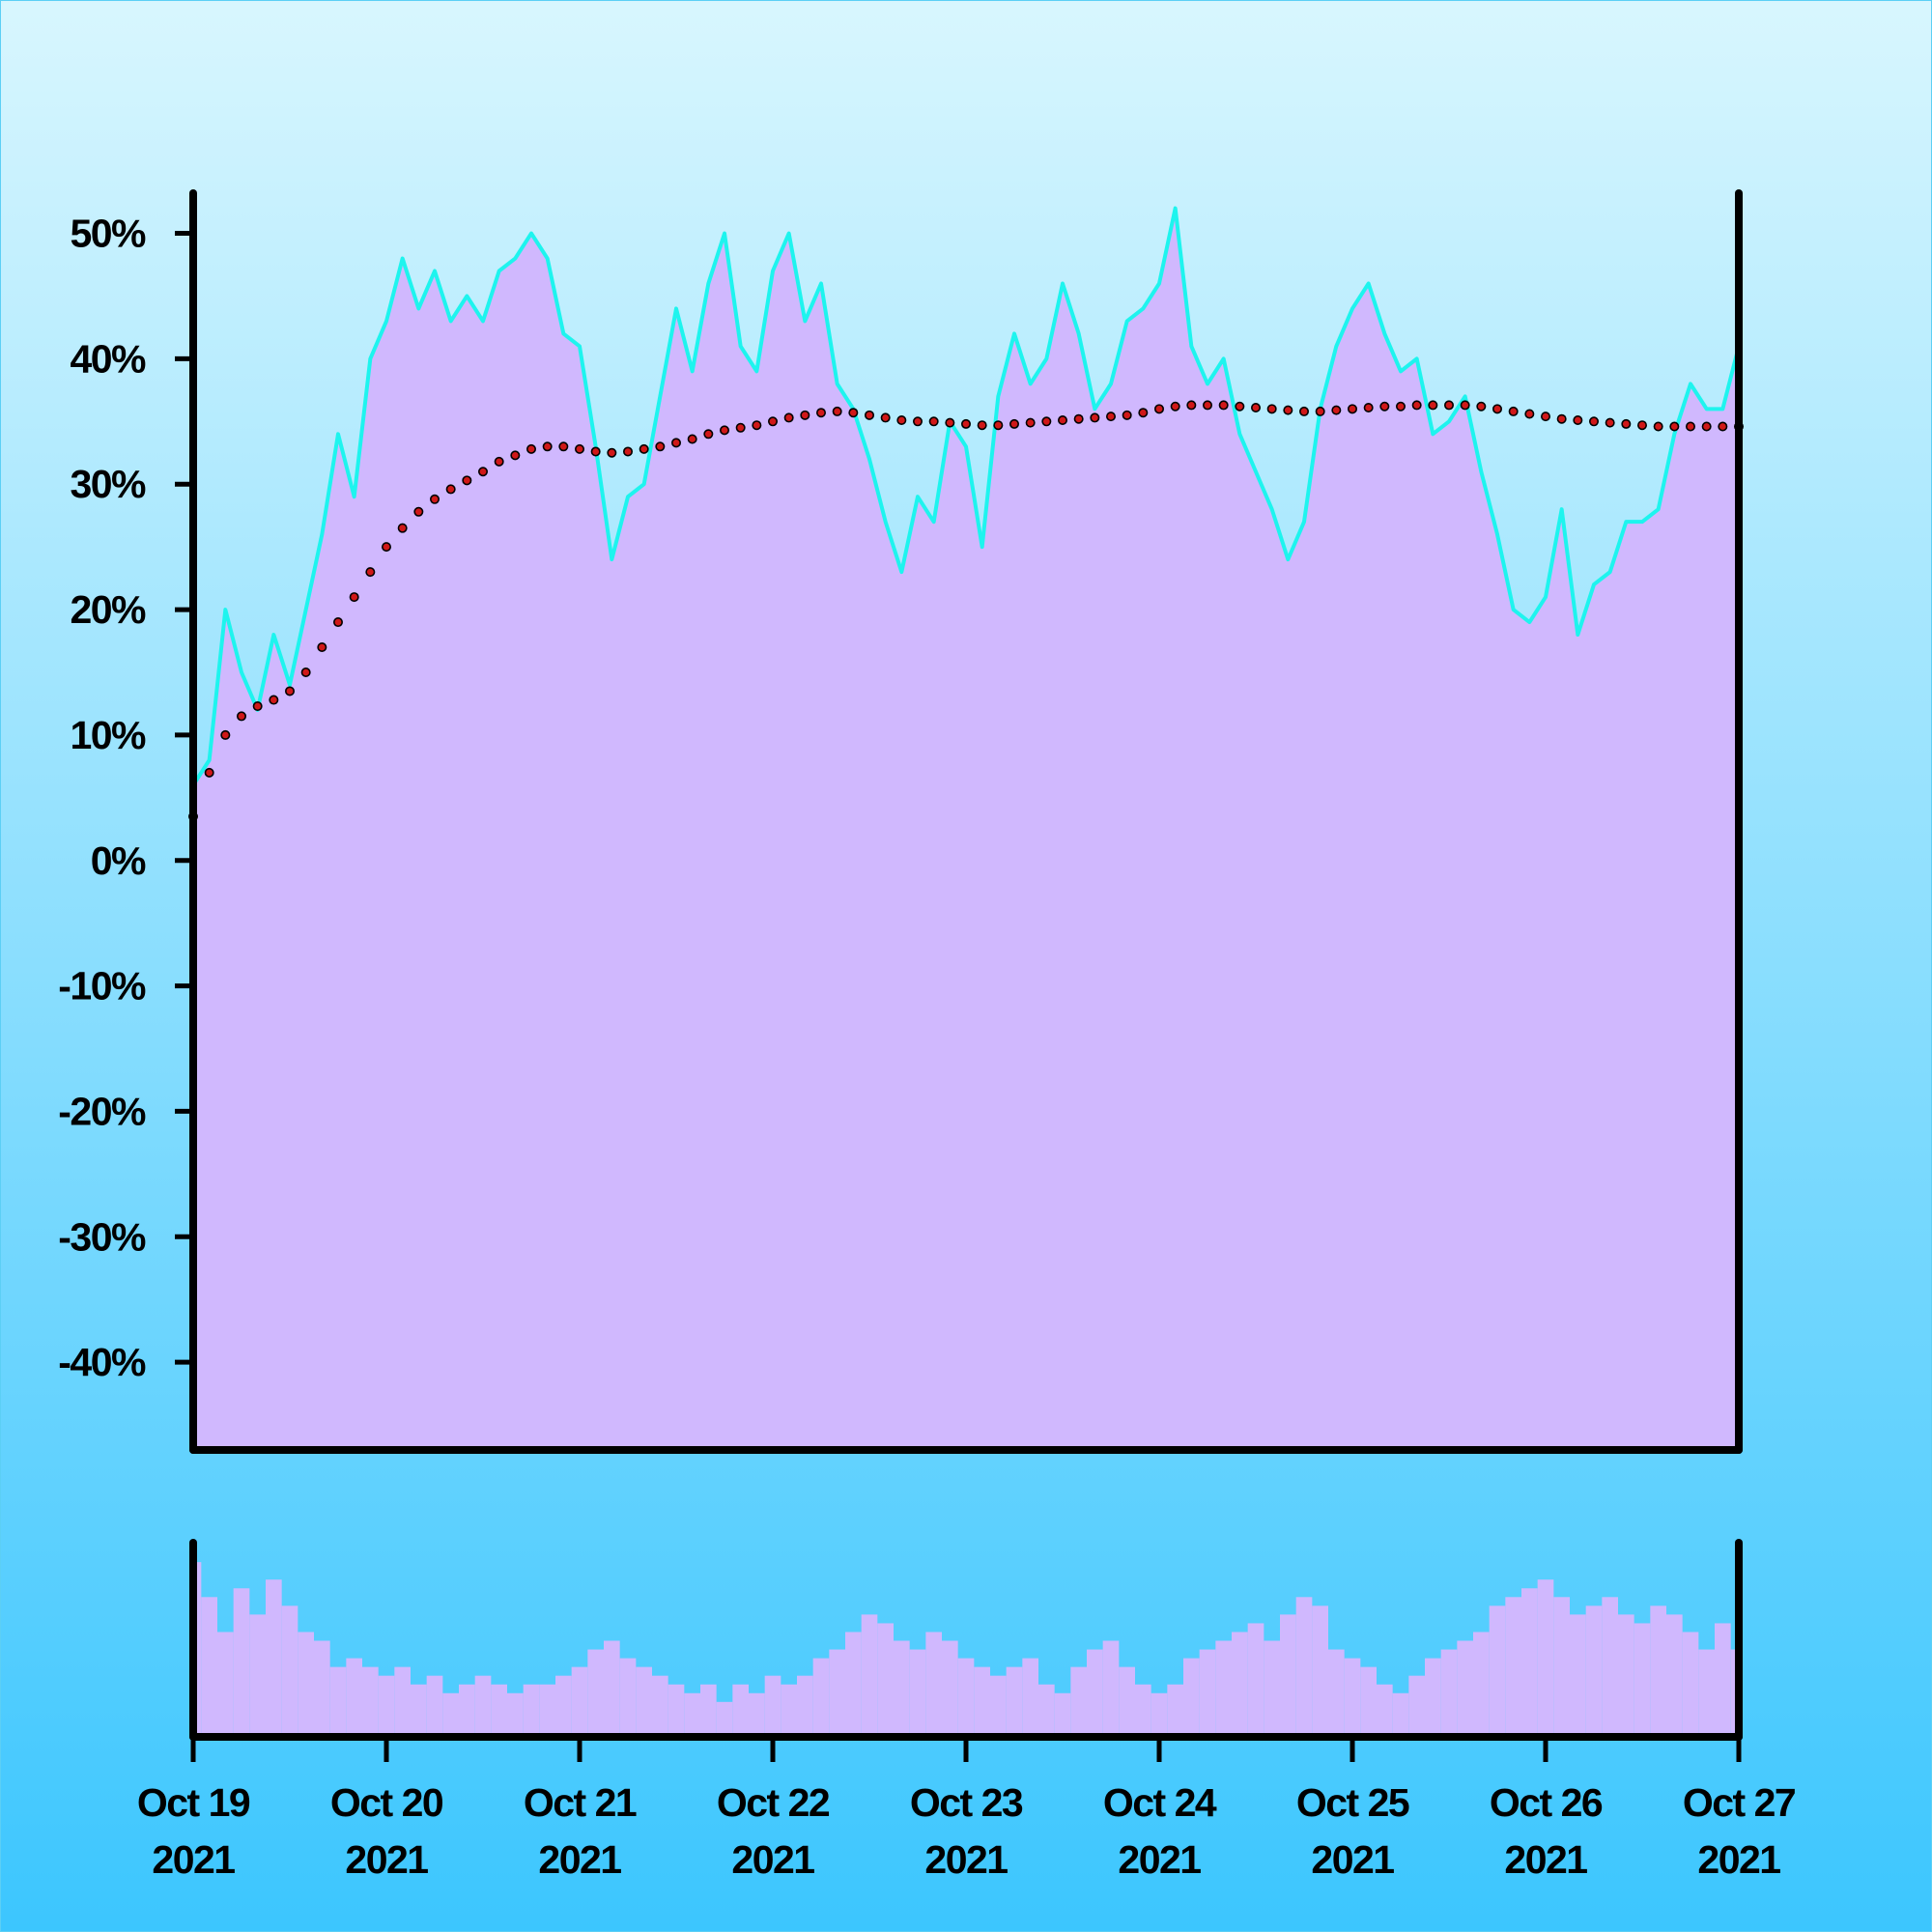 The height and width of the screenshot is (1932, 1932). What do you see at coordinates (1739, 1831) in the screenshot?
I see `x-tick-label: Oct 27 2021` at bounding box center [1739, 1831].